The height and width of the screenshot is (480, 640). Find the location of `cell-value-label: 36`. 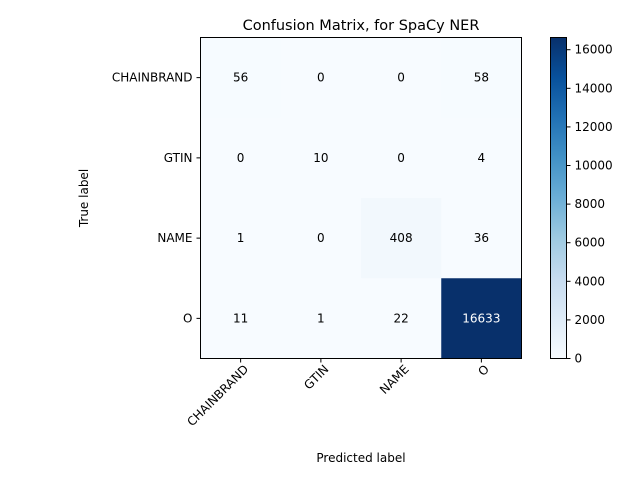

cell-value-label: 36 is located at coordinates (481, 238).